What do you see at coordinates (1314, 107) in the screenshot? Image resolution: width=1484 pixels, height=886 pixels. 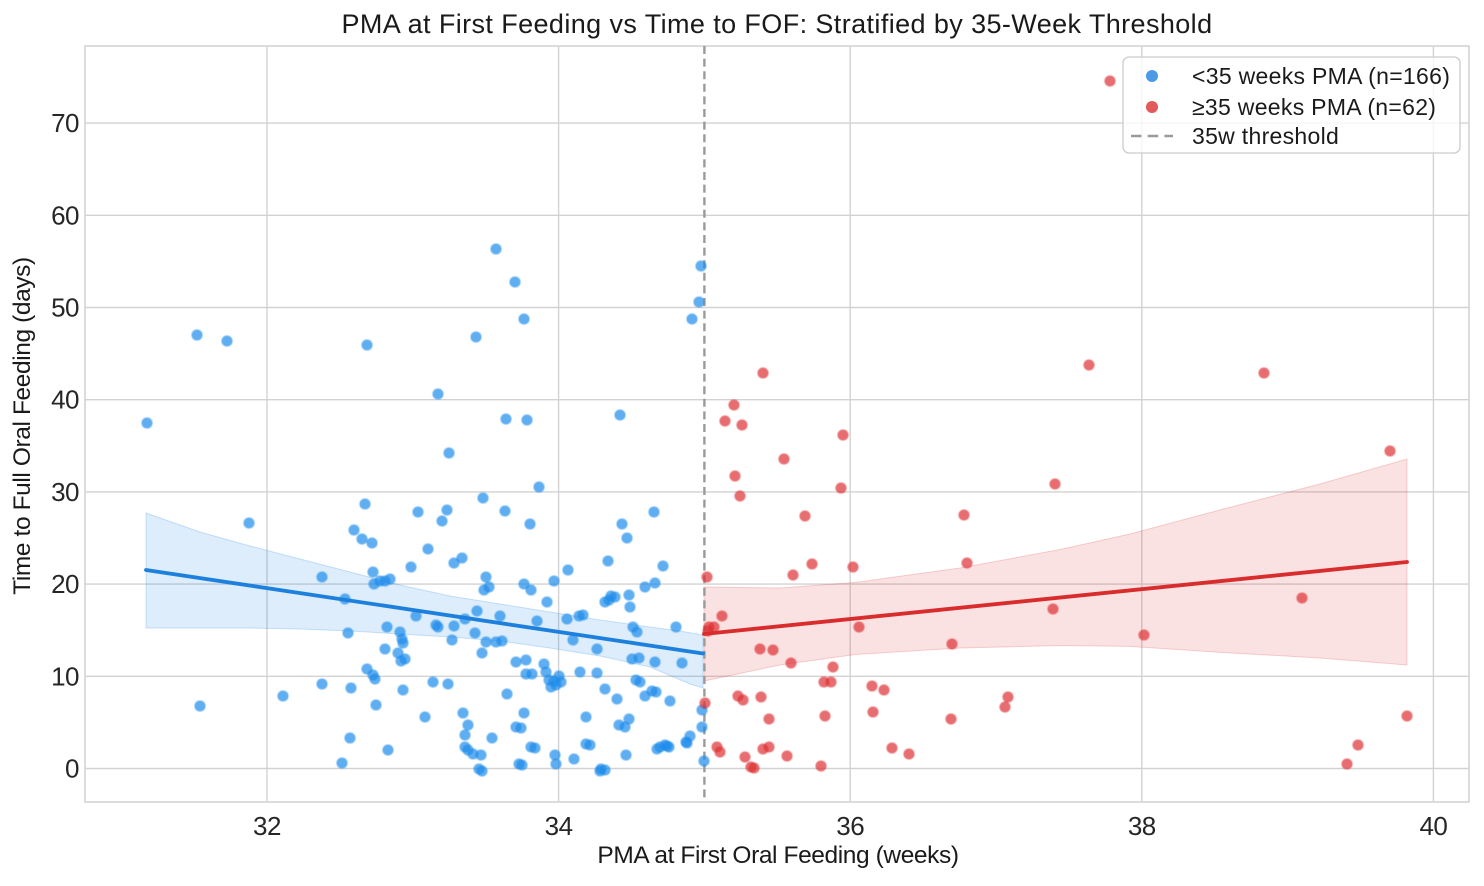 I see `svg-text: ≥35 weeks PMA (n=62)` at bounding box center [1314, 107].